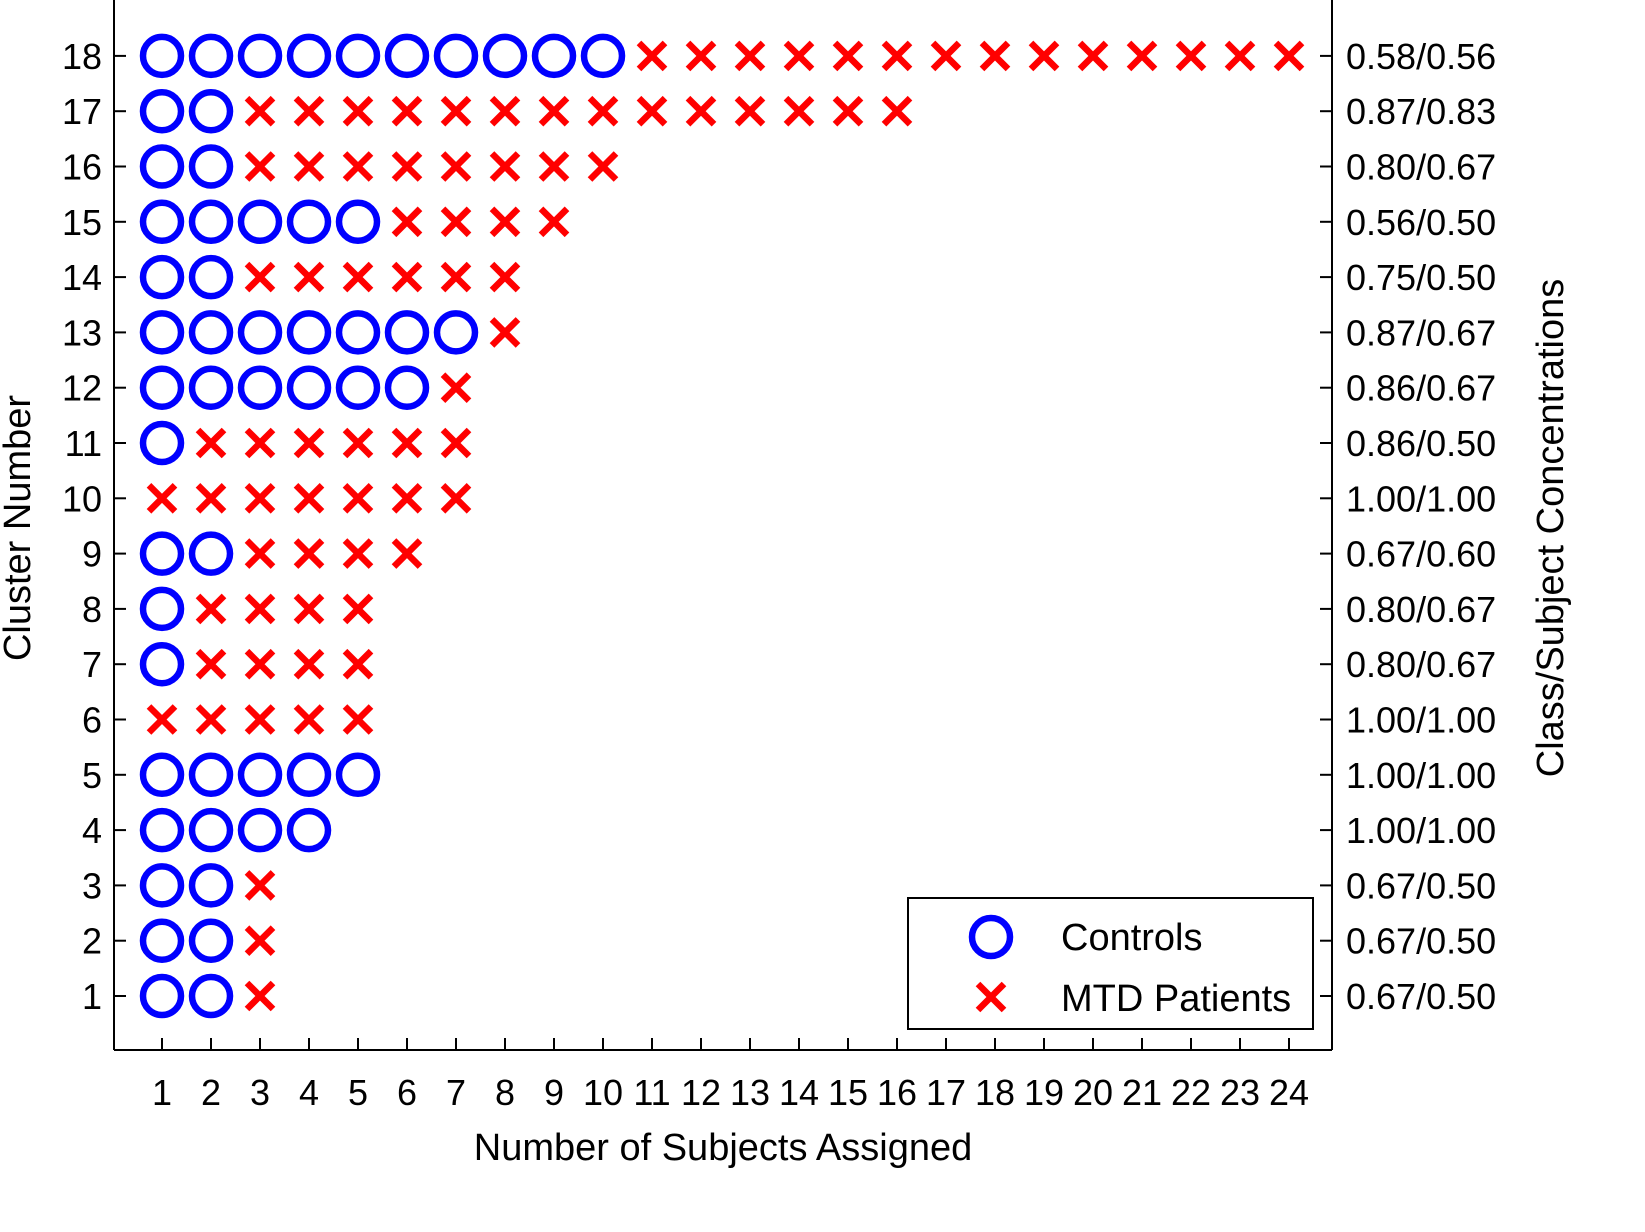 Image resolution: width=1645 pixels, height=1232 pixels. I want to click on x-tick-label: 15, so click(848, 1092).